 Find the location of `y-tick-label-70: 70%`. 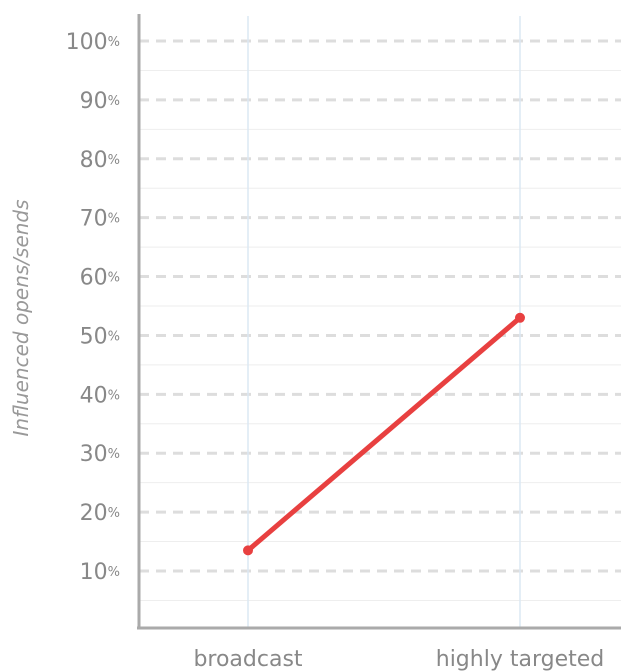

y-tick-label-70: 70% is located at coordinates (100, 219).